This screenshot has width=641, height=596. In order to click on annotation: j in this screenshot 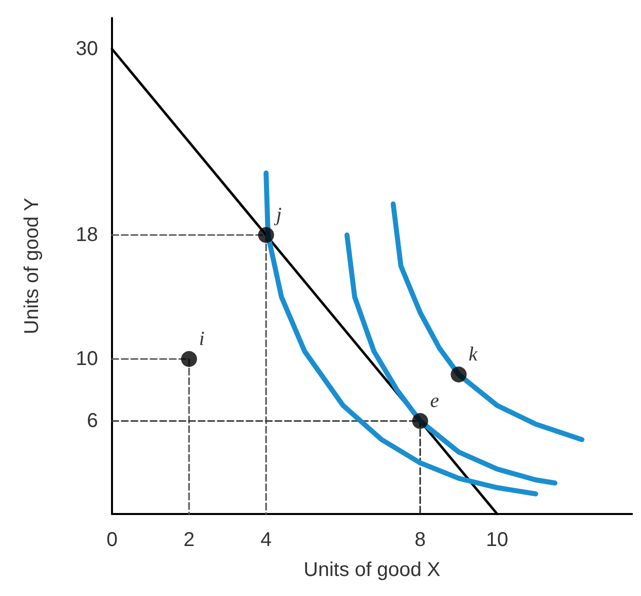, I will do `click(277, 215)`.